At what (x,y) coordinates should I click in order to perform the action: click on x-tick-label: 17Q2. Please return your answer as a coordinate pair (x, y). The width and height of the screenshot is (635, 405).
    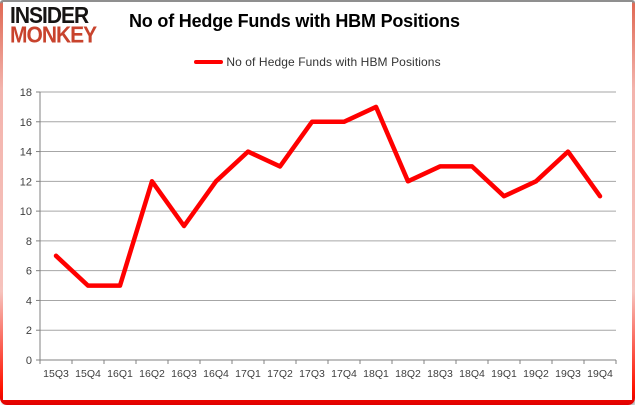
    Looking at the image, I should click on (280, 374).